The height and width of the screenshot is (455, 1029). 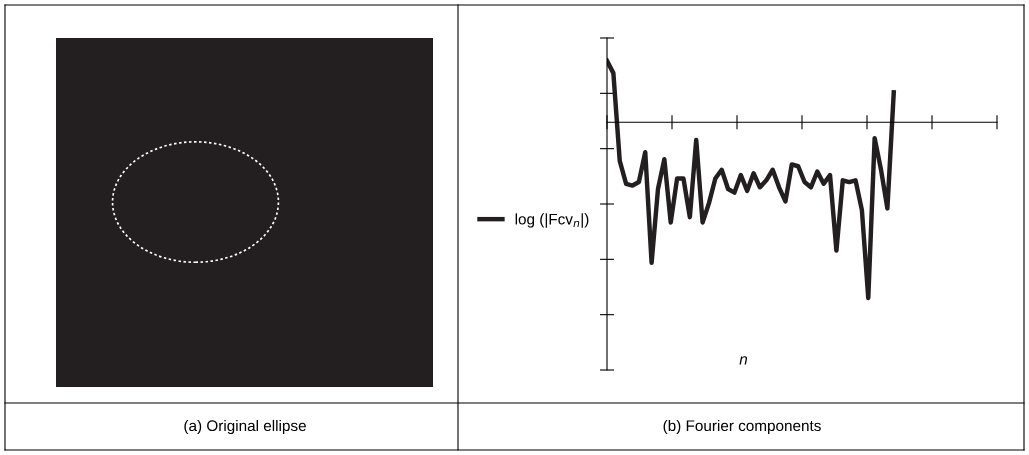 What do you see at coordinates (245, 427) in the screenshot?
I see `text: (a) Original ellipse` at bounding box center [245, 427].